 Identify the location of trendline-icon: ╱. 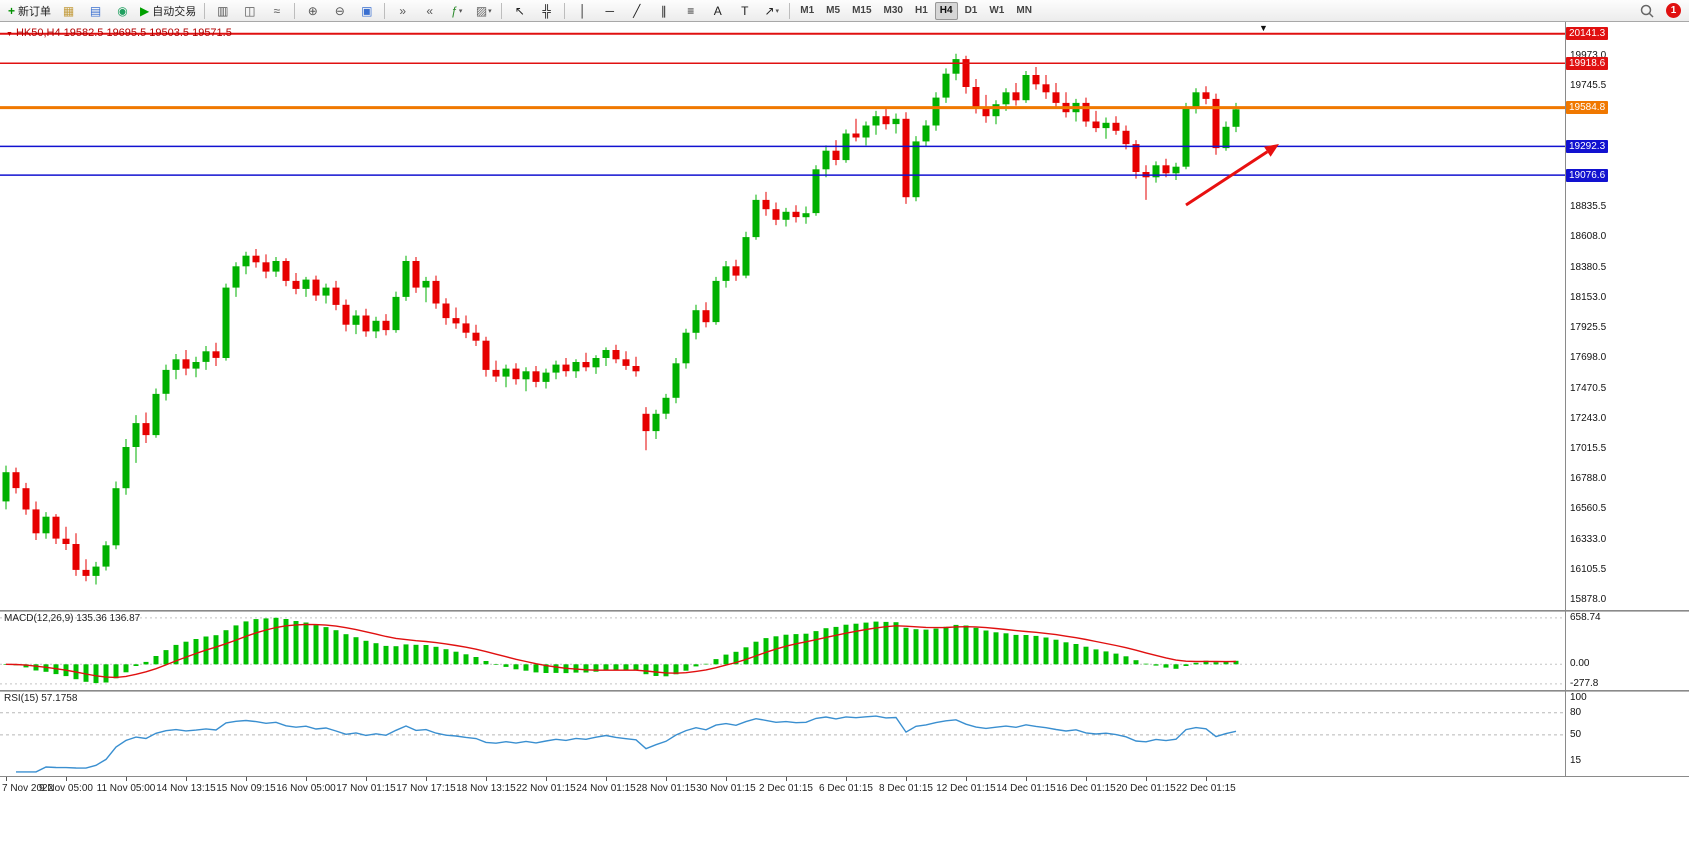
(637, 10).